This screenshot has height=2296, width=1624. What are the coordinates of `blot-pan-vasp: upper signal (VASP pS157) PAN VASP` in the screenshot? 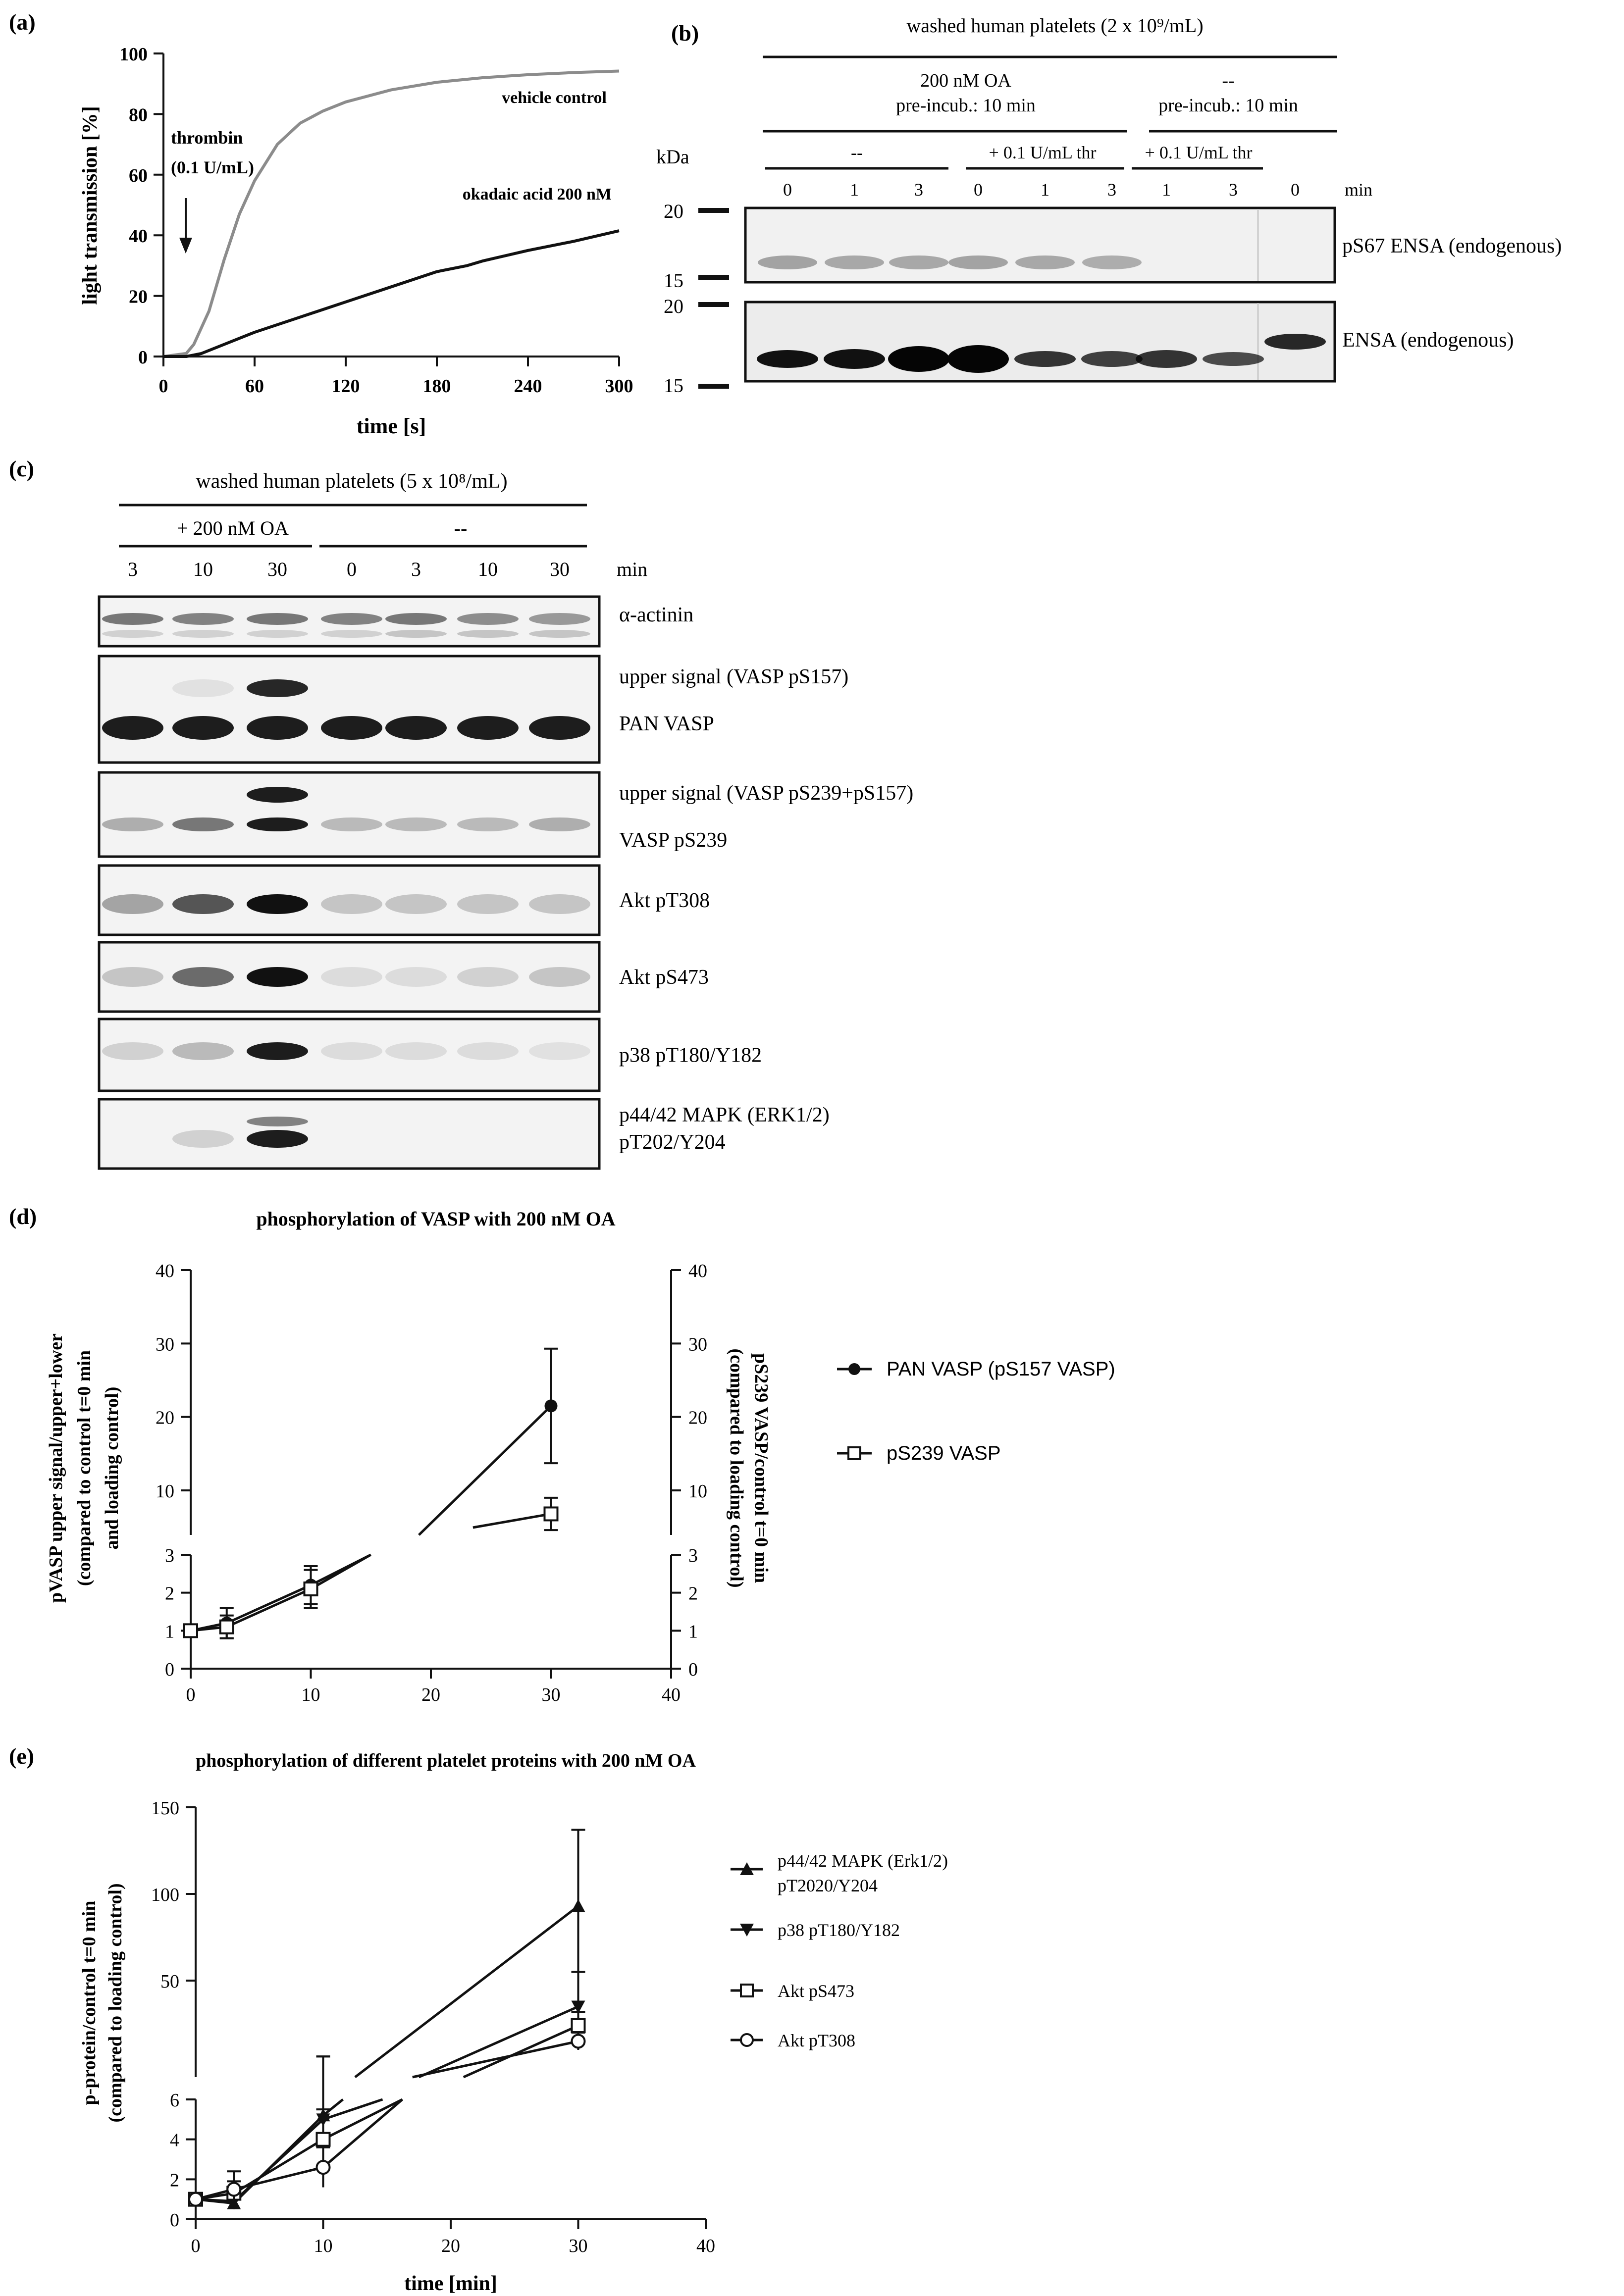 It's located at (473, 709).